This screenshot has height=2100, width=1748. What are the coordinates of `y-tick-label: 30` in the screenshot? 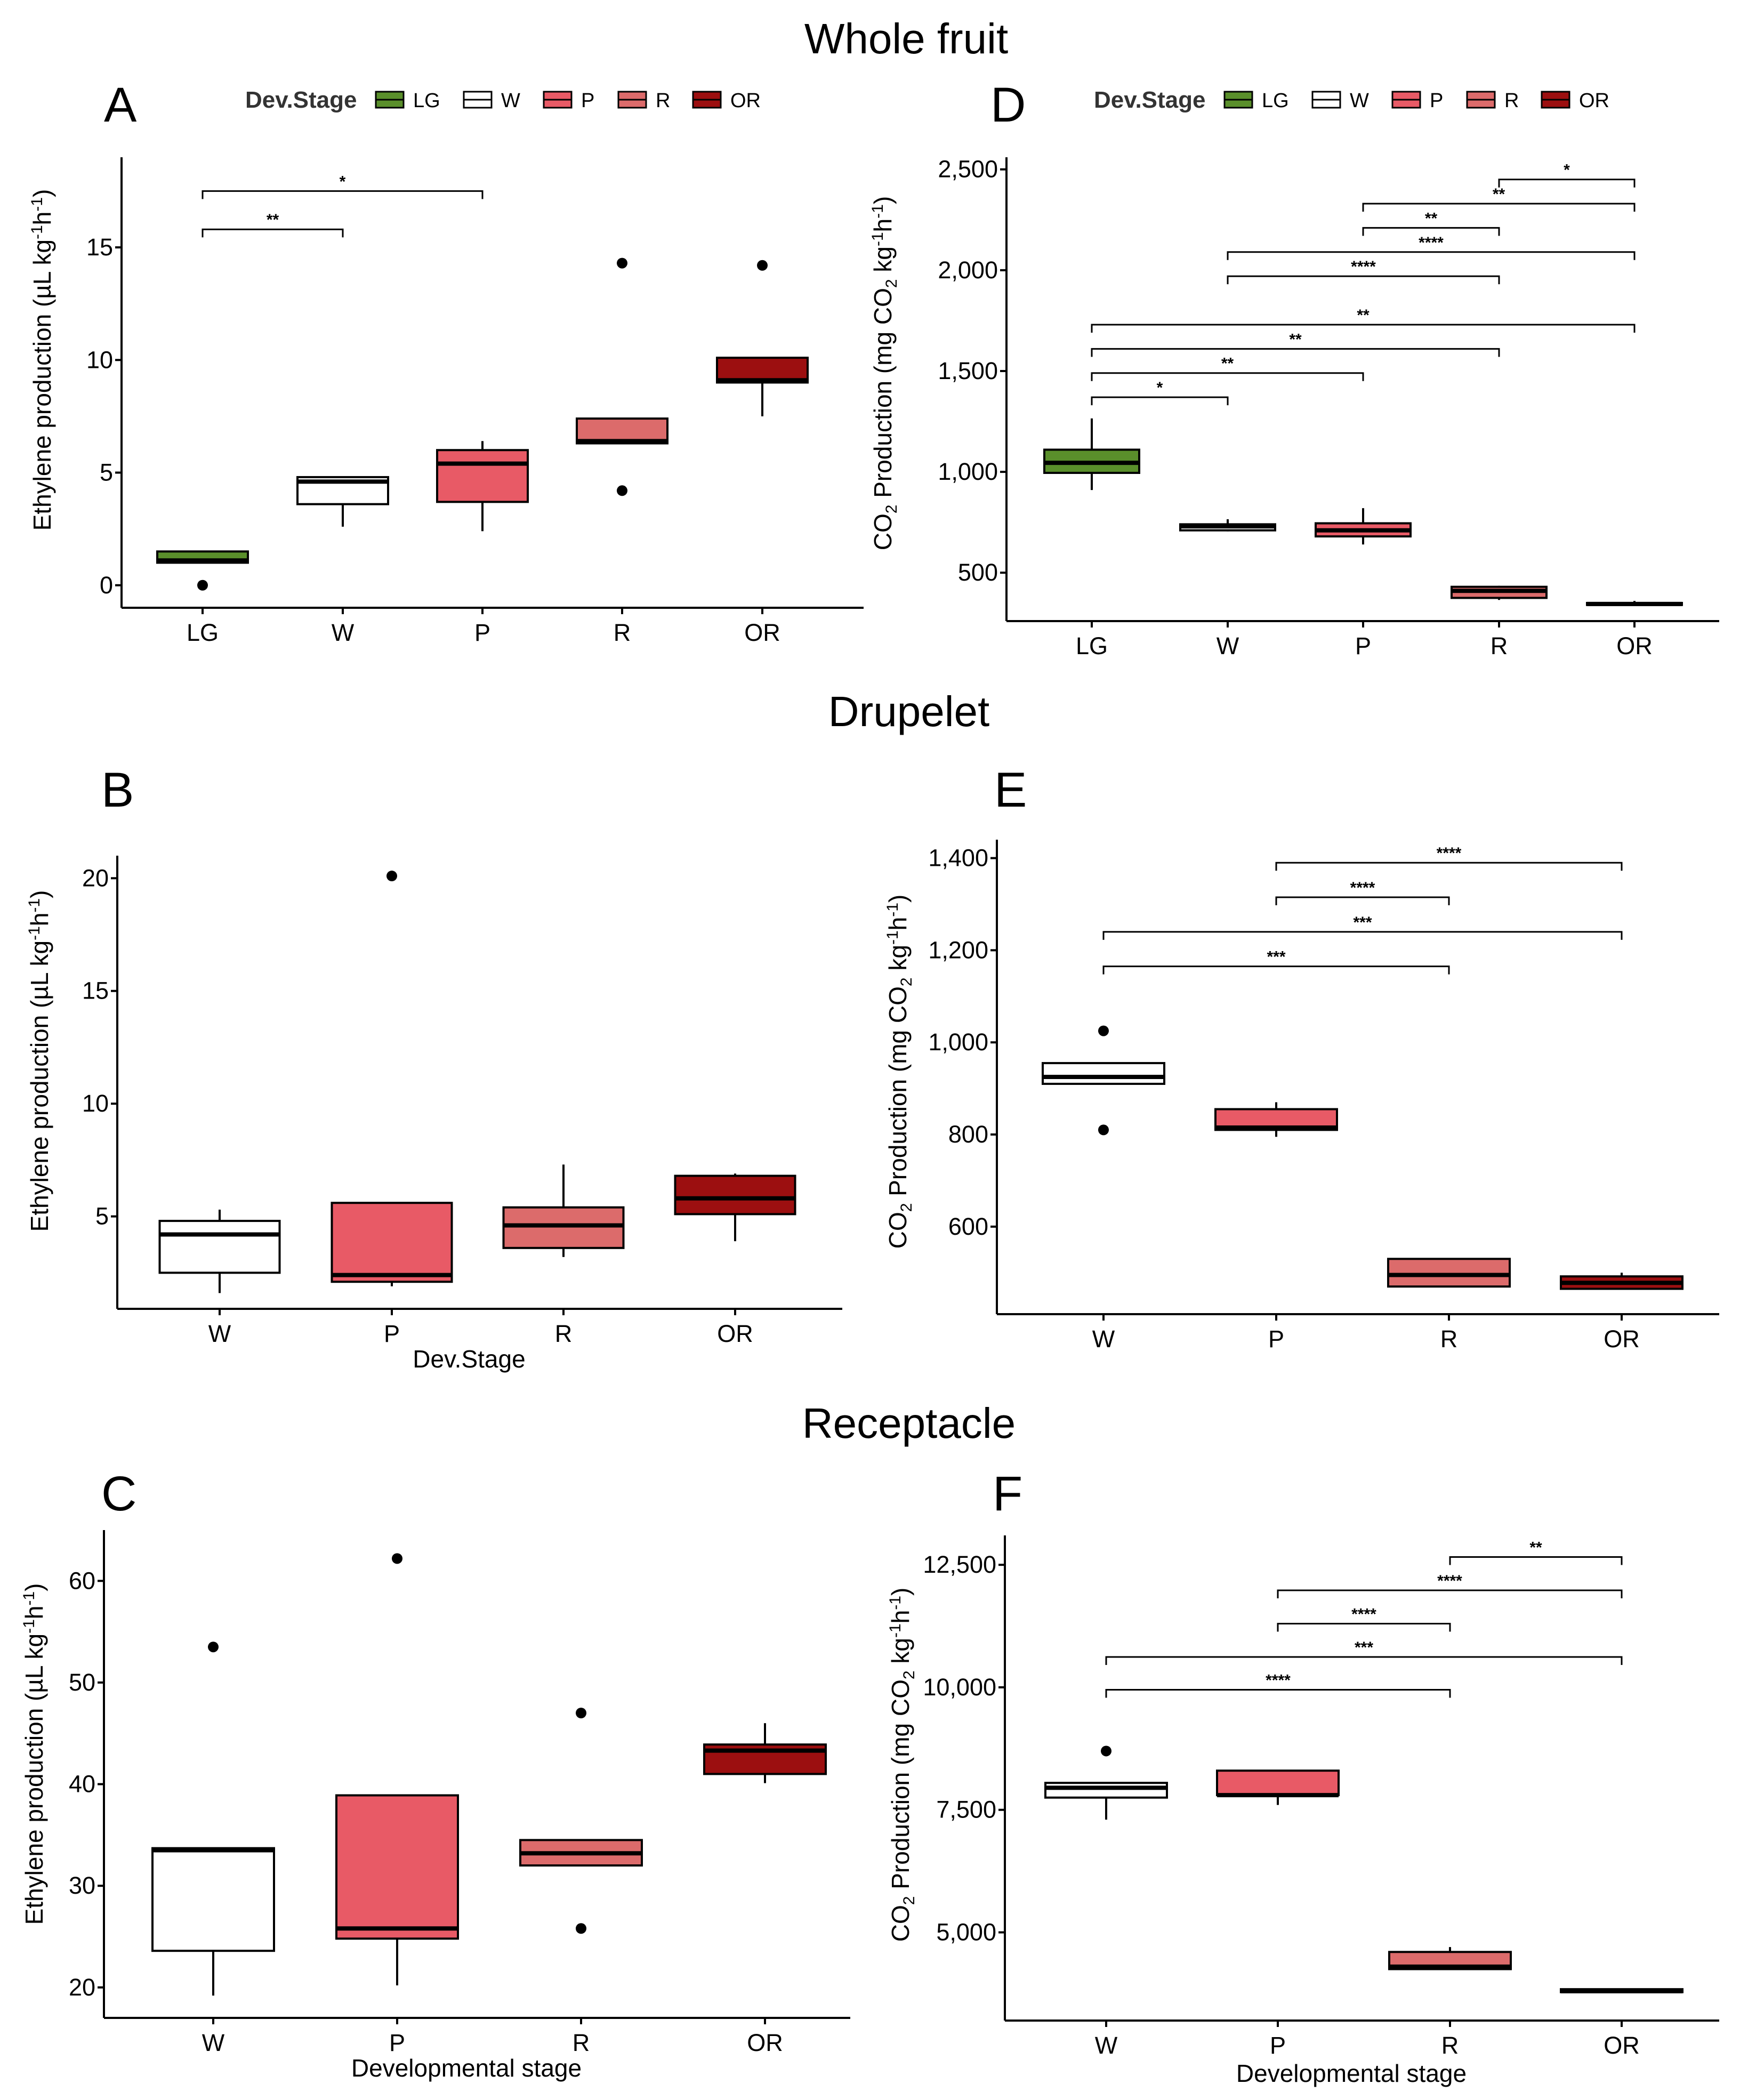 It's located at (82, 1885).